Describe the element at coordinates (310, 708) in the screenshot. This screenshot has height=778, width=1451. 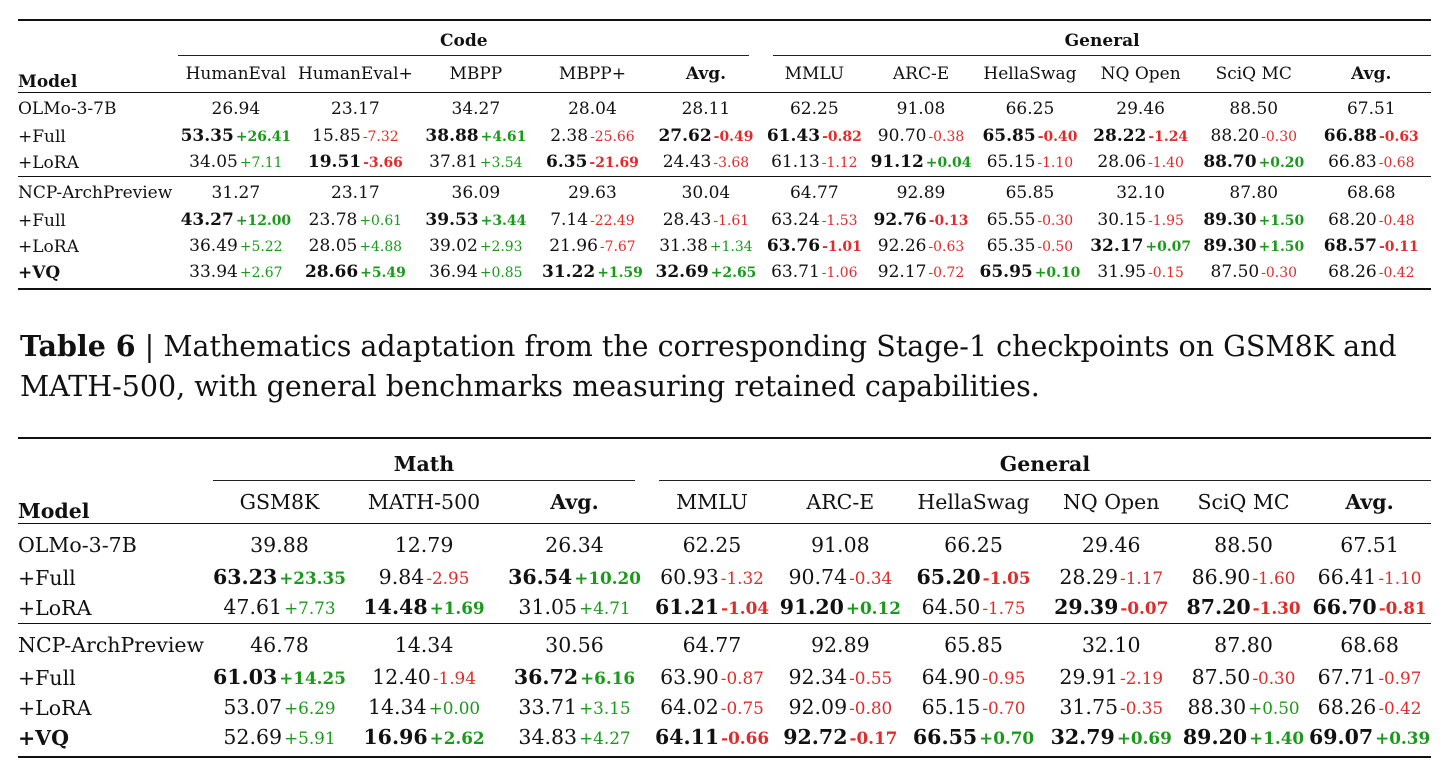
I see `score-delta: +6.29` at that location.